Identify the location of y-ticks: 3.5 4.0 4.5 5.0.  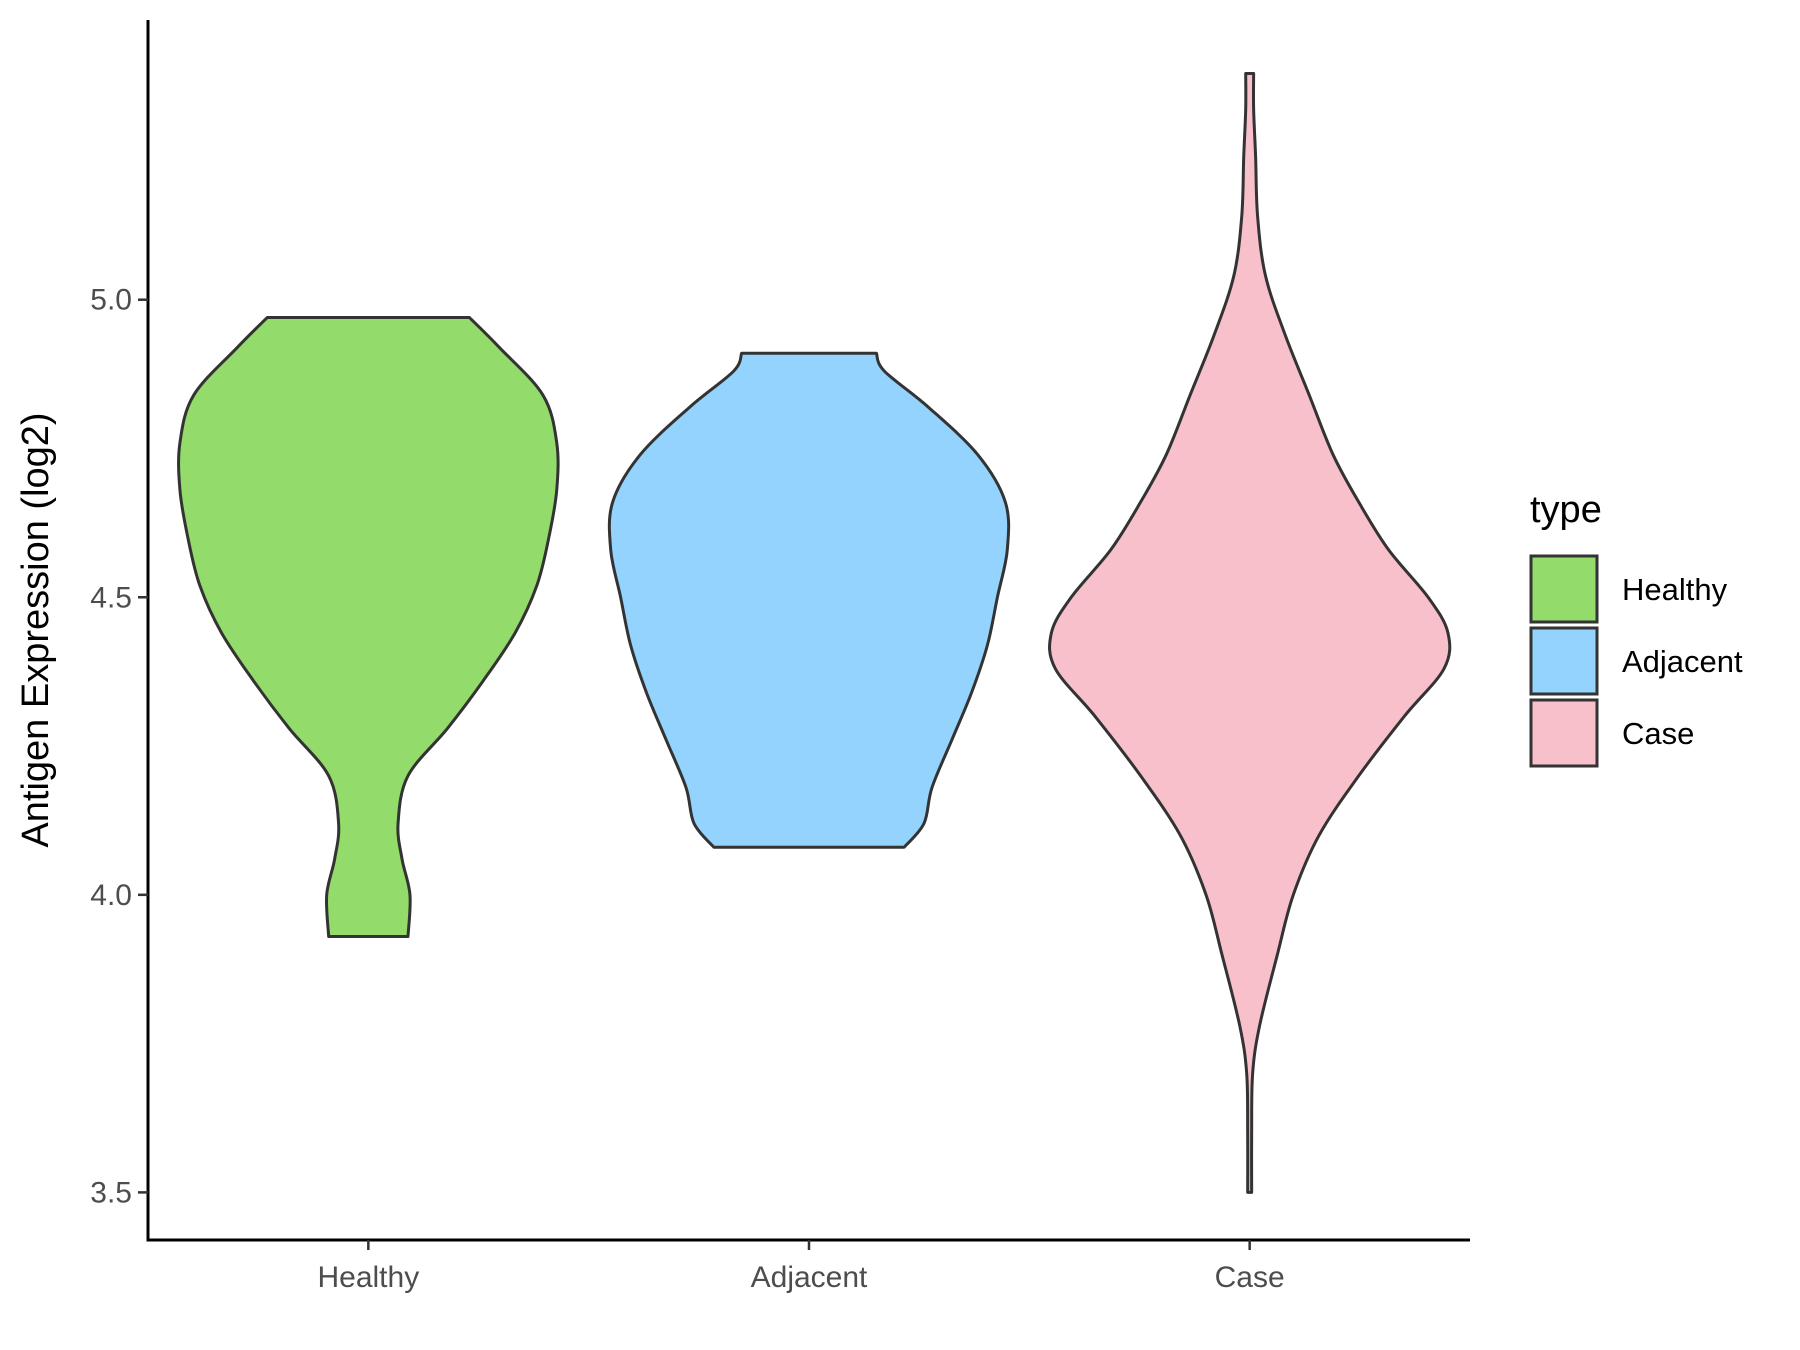
(119, 746).